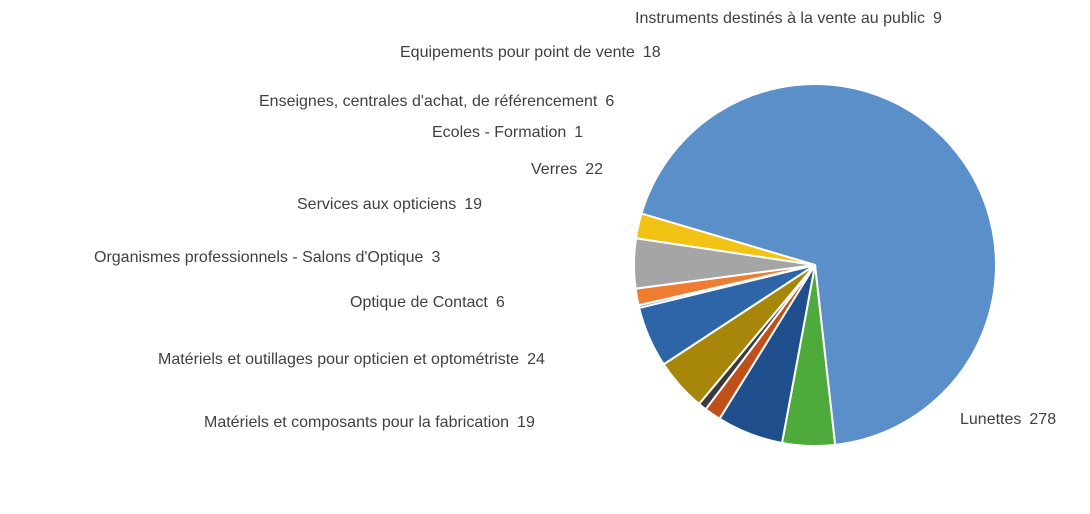 This screenshot has width=1090, height=514. I want to click on slice-label-name: Services aux opticiens, so click(377, 204).